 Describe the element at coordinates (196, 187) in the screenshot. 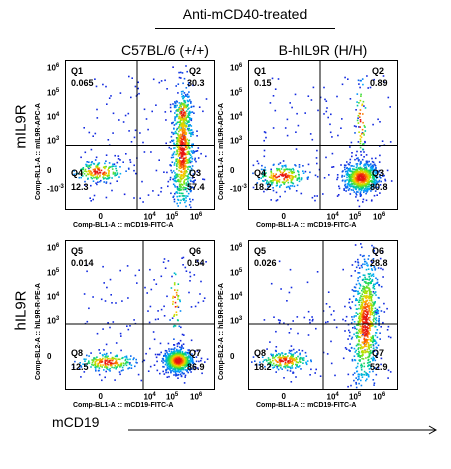

I see `quadrant-percentage: 57.4` at that location.